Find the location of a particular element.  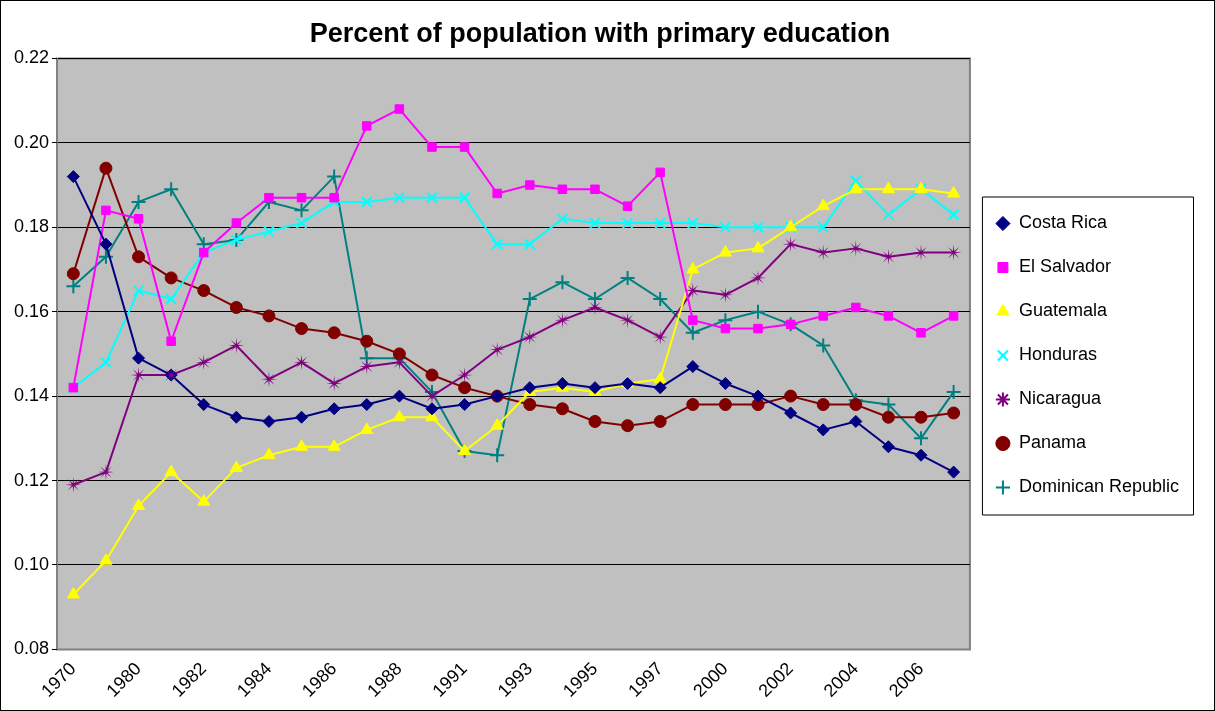

legend-label: Honduras is located at coordinates (1057, 354).